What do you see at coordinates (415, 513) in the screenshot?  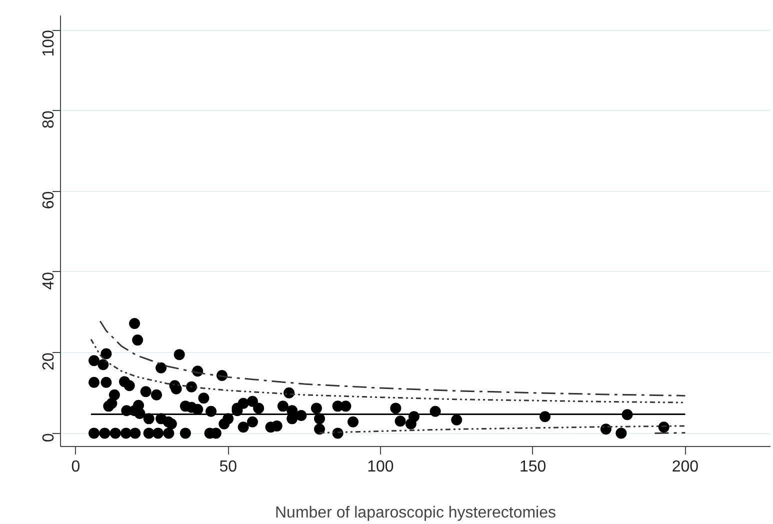 I see `x-axis-title: Number of laparoscopic hysterectomies` at bounding box center [415, 513].